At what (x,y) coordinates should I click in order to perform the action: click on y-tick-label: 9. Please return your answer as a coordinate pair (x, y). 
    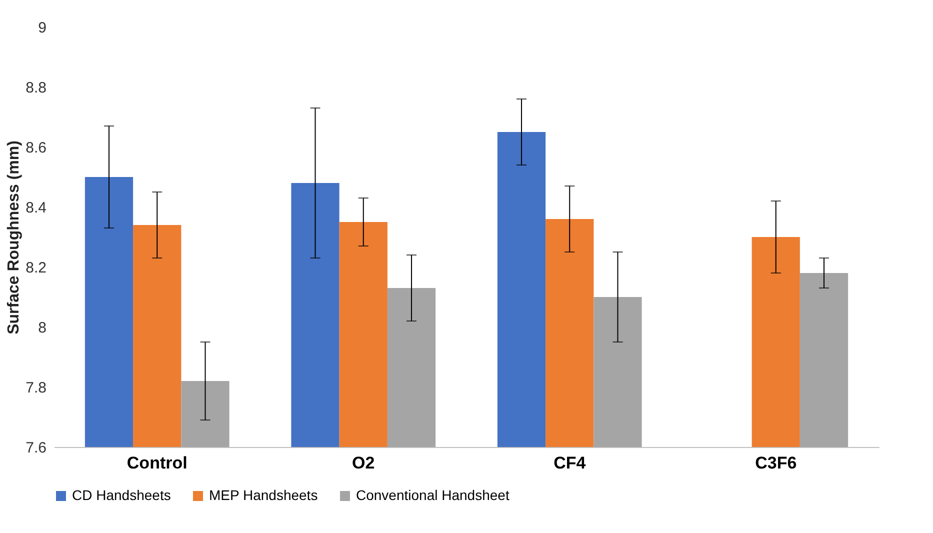
    Looking at the image, I should click on (42, 28).